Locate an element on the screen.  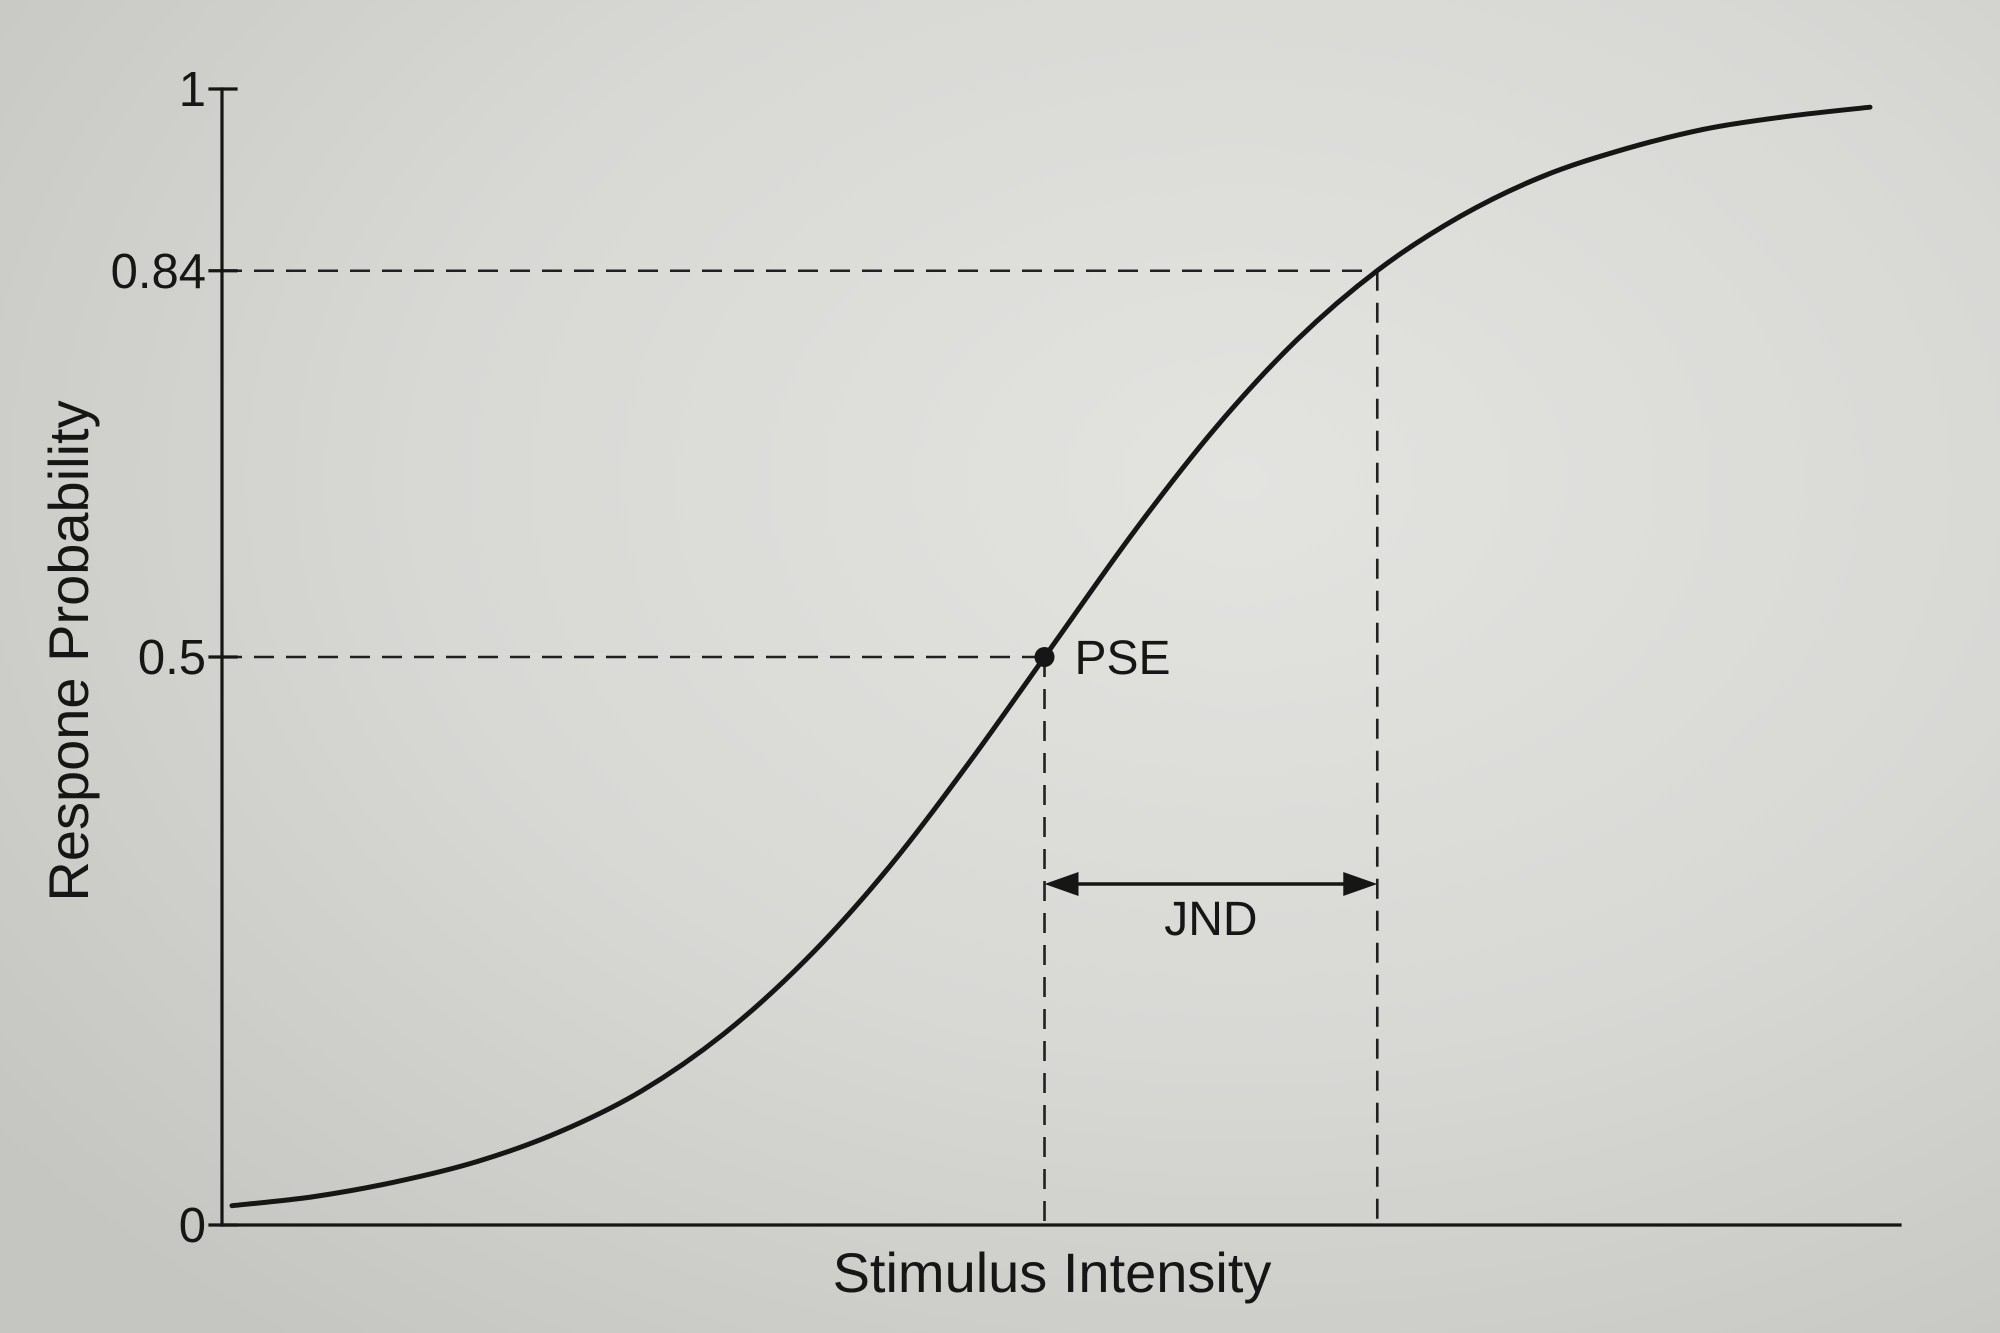
y-tick-label: 0.84 is located at coordinates (158, 272).